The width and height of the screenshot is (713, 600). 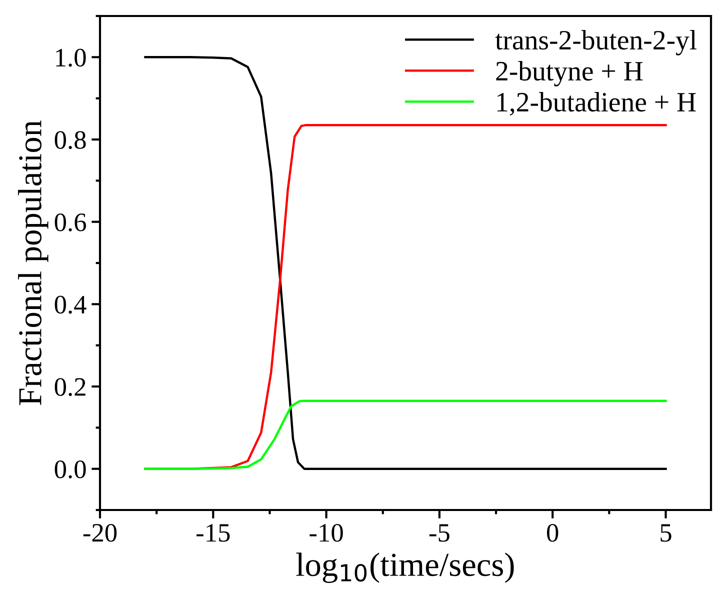 I want to click on y-tick-label: 0.4, so click(x=70, y=305).